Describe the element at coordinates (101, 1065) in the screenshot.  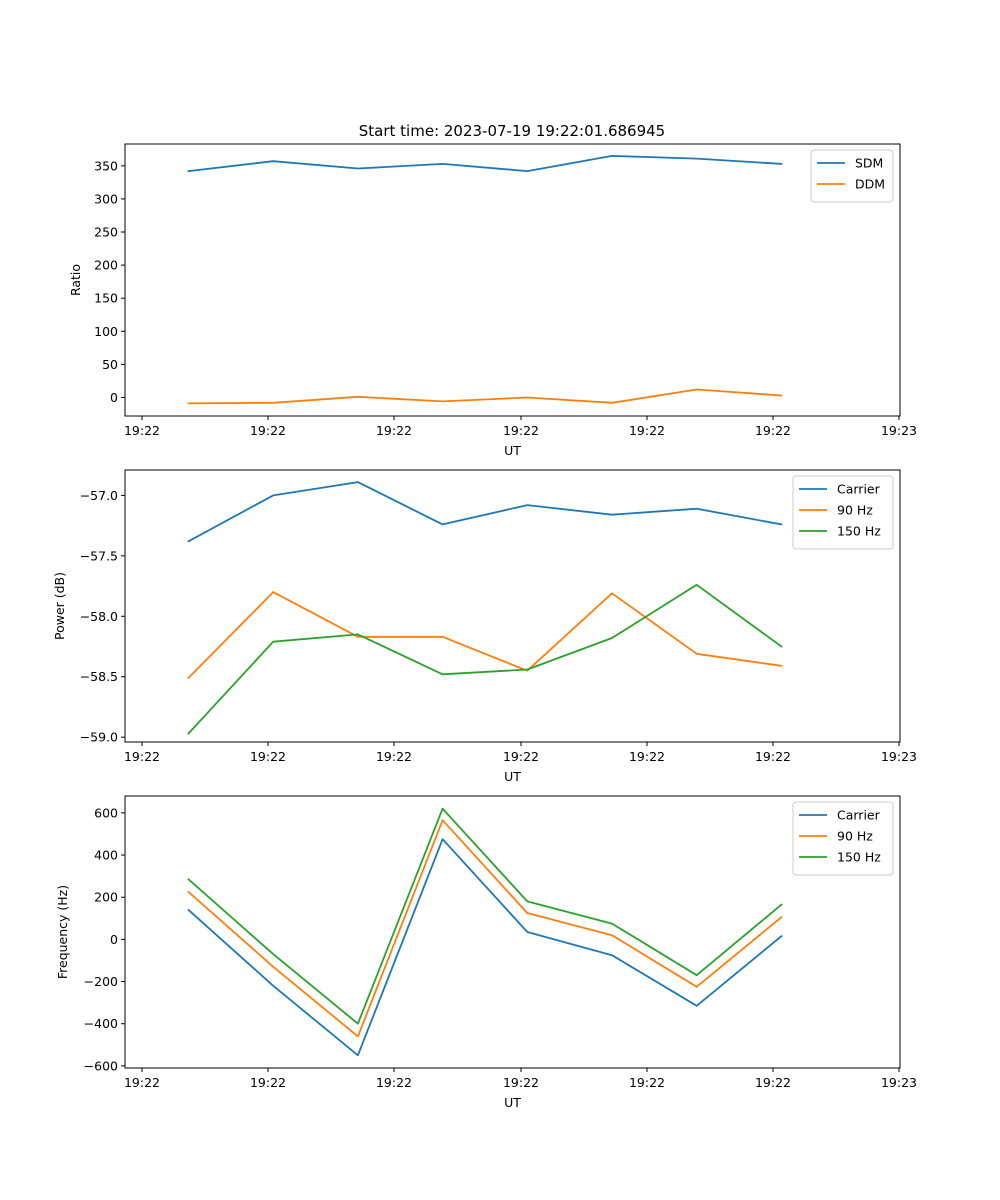
I see `y-tick-label: −600` at that location.